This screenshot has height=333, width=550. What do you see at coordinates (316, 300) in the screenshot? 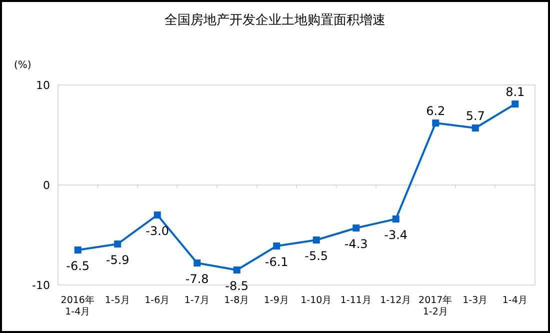
I see `x-tick-label: 1-10月` at bounding box center [316, 300].